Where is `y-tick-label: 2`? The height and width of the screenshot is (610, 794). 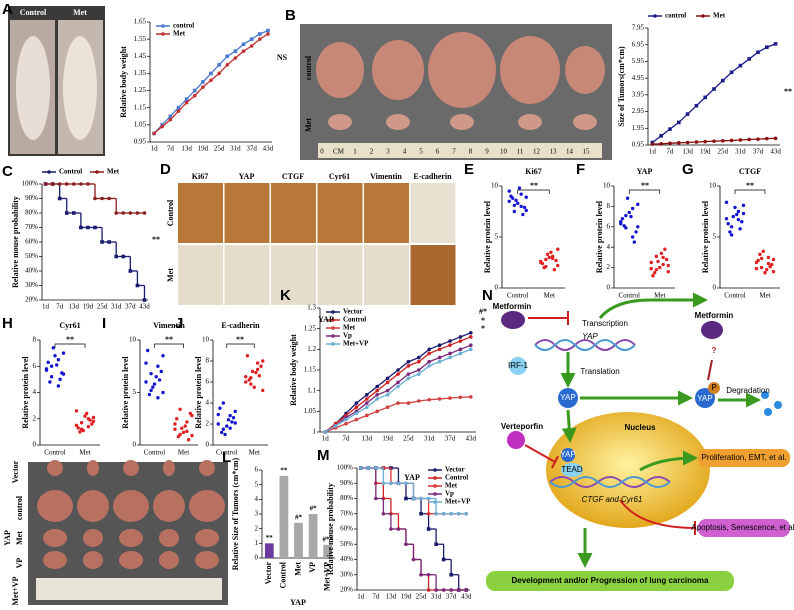 y-tick-label: 2 is located at coordinates (609, 267).